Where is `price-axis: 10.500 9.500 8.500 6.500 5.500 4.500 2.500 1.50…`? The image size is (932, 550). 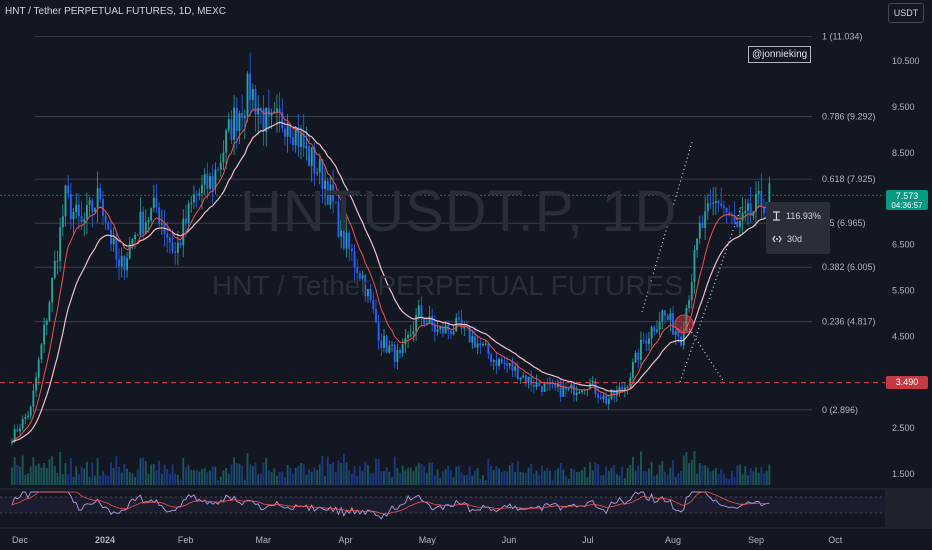
price-axis: 10.500 9.500 8.500 6.500 5.500 4.500 2.500 1.50… is located at coordinates (906, 267).